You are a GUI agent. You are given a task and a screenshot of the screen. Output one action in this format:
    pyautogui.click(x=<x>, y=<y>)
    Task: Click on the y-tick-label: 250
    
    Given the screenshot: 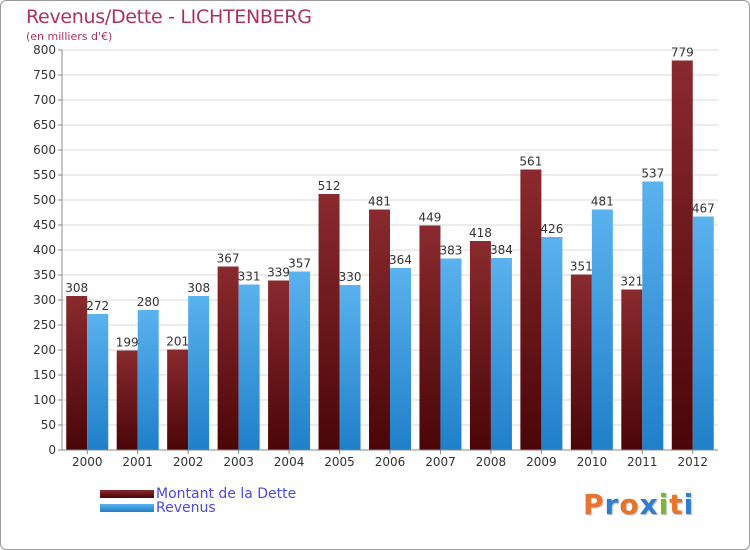 What is the action you would take?
    pyautogui.click(x=44, y=325)
    